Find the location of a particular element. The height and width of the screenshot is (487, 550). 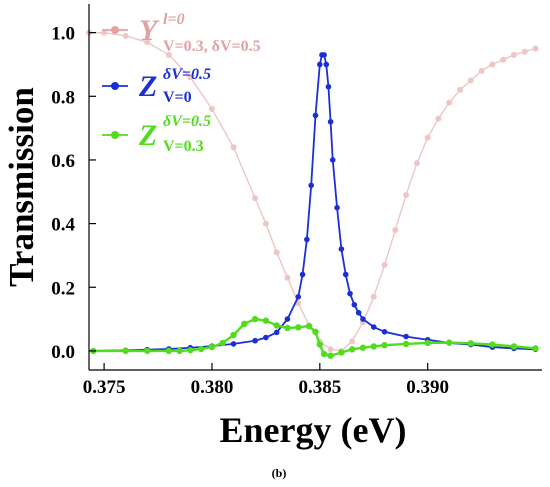

x-axis-title: Energy (eV) is located at coordinates (313, 430).